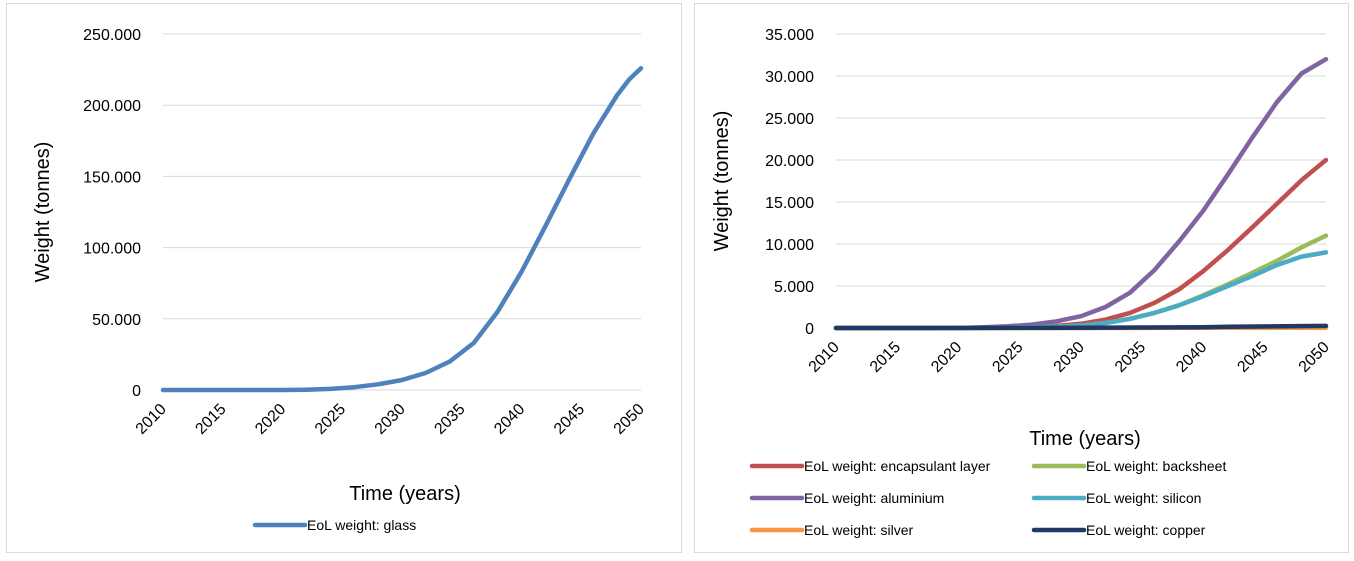 This screenshot has height=561, width=1354. I want to click on chart-2-legend-label-1: EoL weight: encapsulant layer, so click(897, 466).